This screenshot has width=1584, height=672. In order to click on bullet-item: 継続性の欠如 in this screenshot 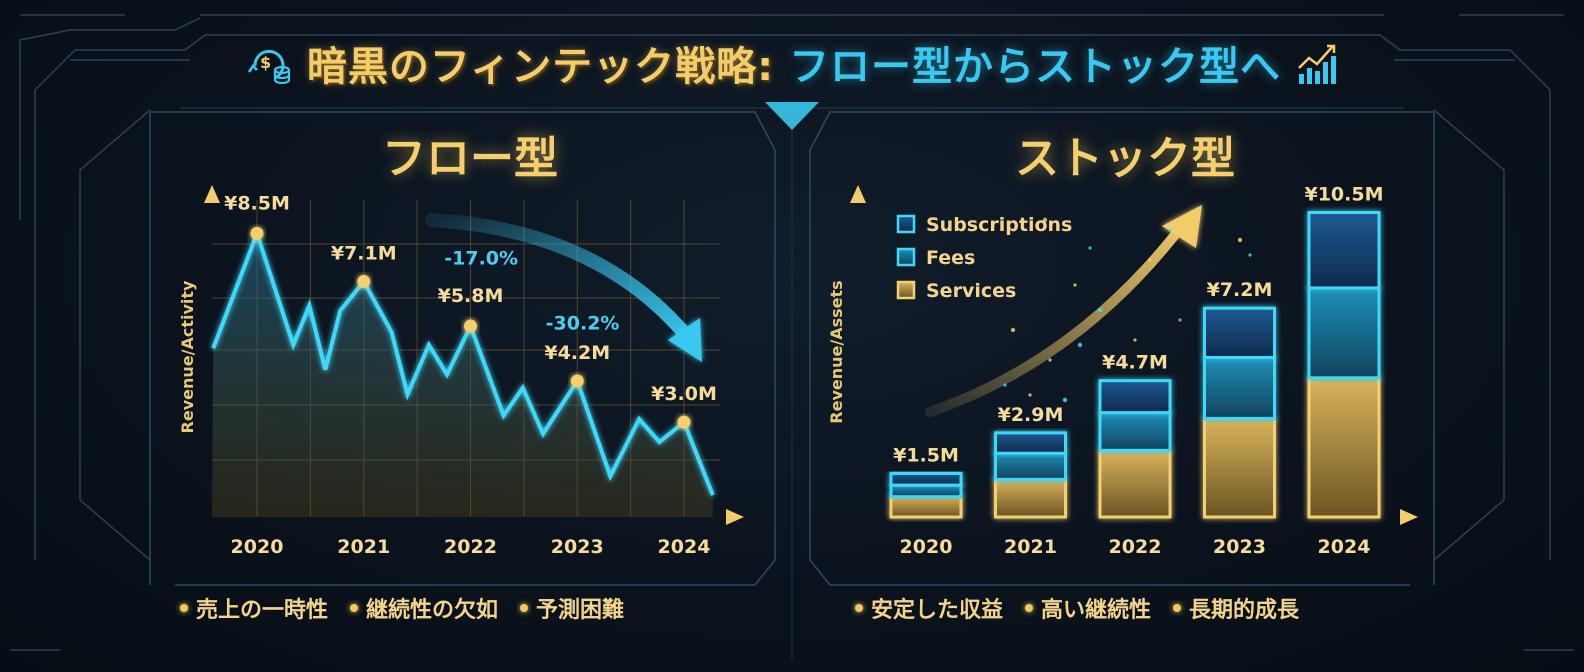, I will do `click(424, 608)`.